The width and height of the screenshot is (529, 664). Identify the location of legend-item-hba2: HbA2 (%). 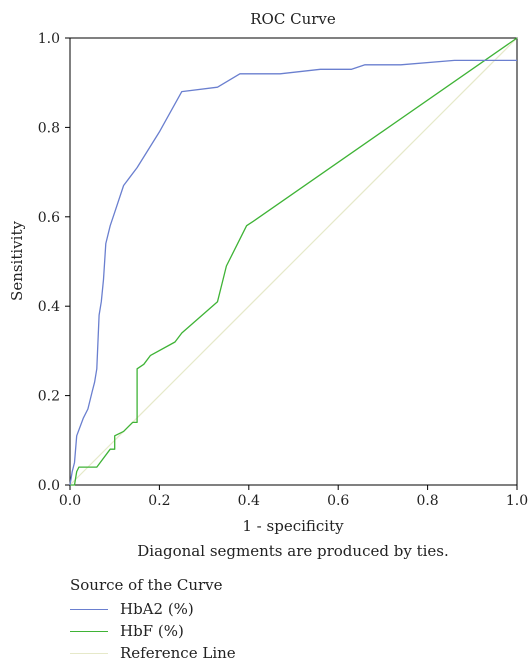
(153, 609).